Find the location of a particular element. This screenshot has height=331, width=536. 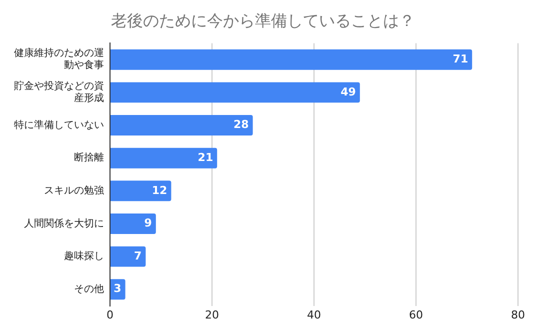

y-tick-label: その他 is located at coordinates (89, 288).